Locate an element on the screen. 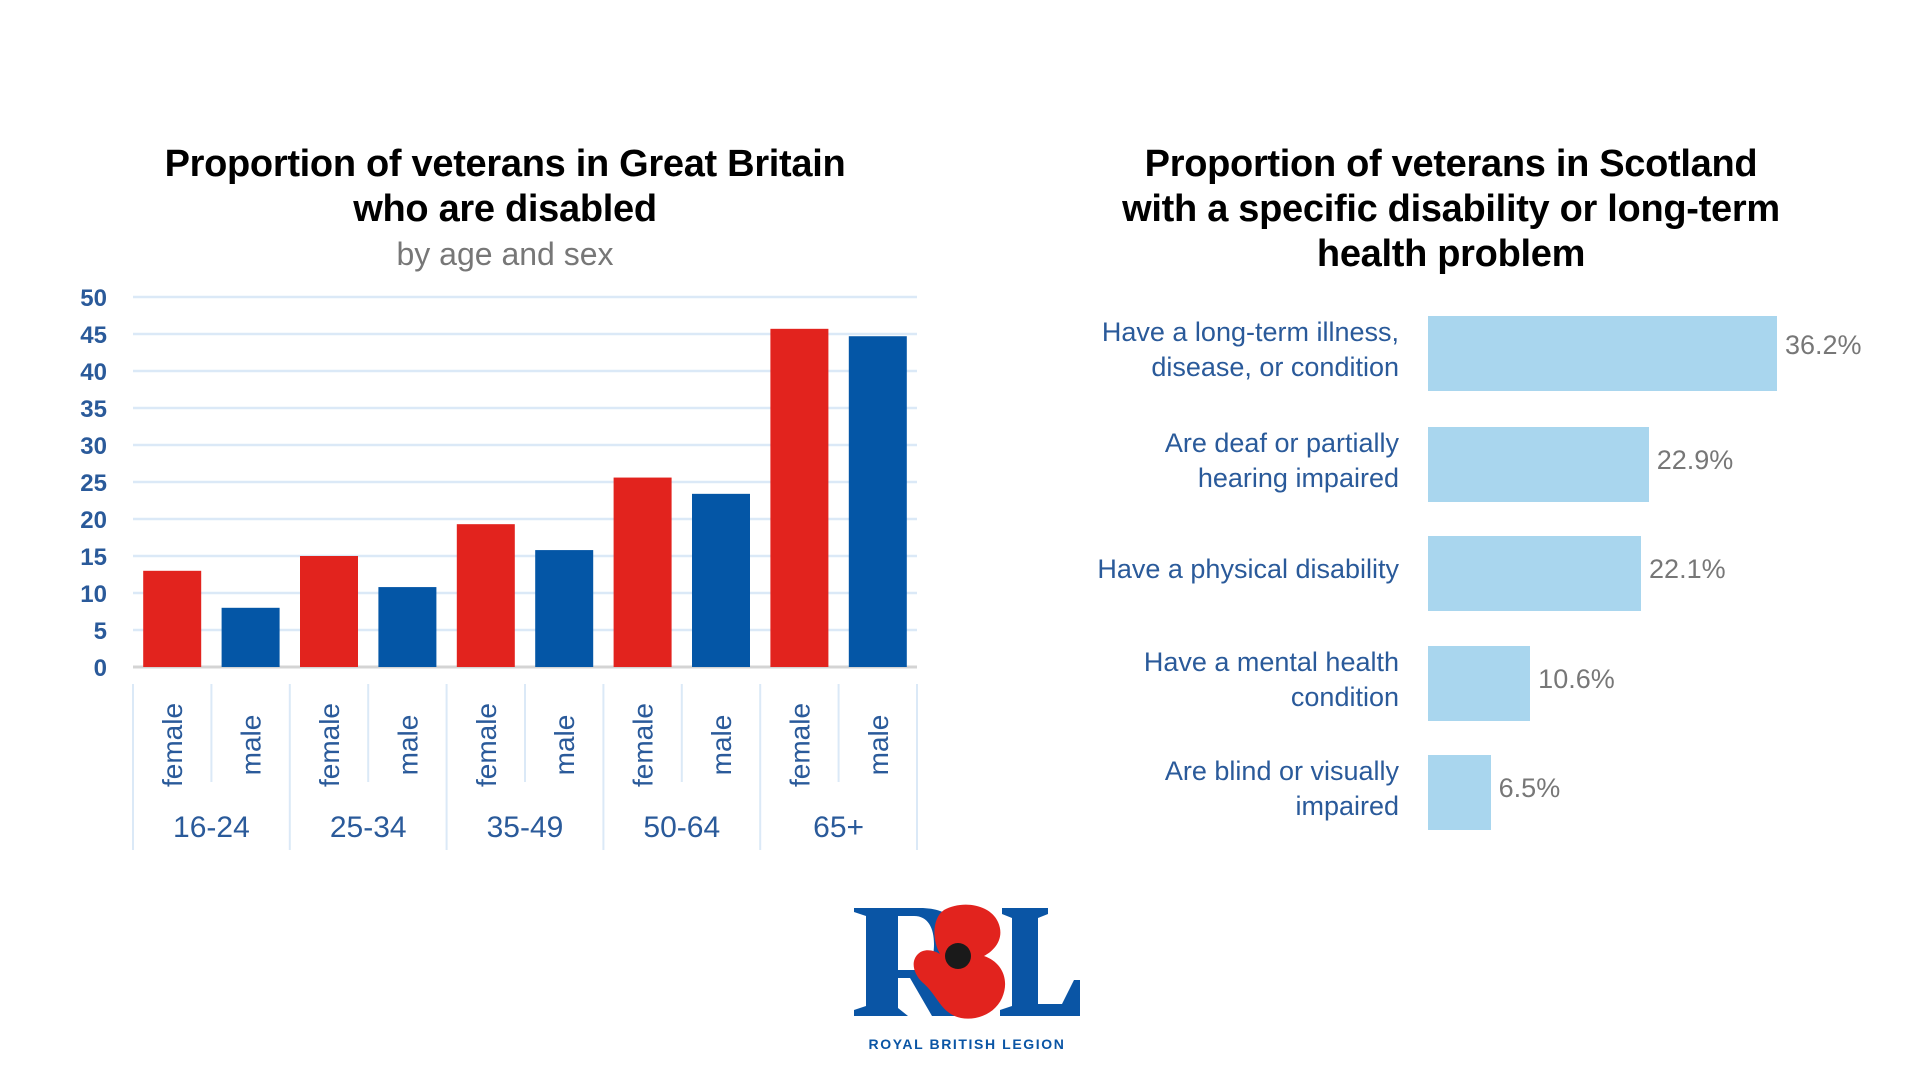 The width and height of the screenshot is (1908, 1070). scotland-title-line-2: with a specific disability or long-term is located at coordinates (1451, 209).